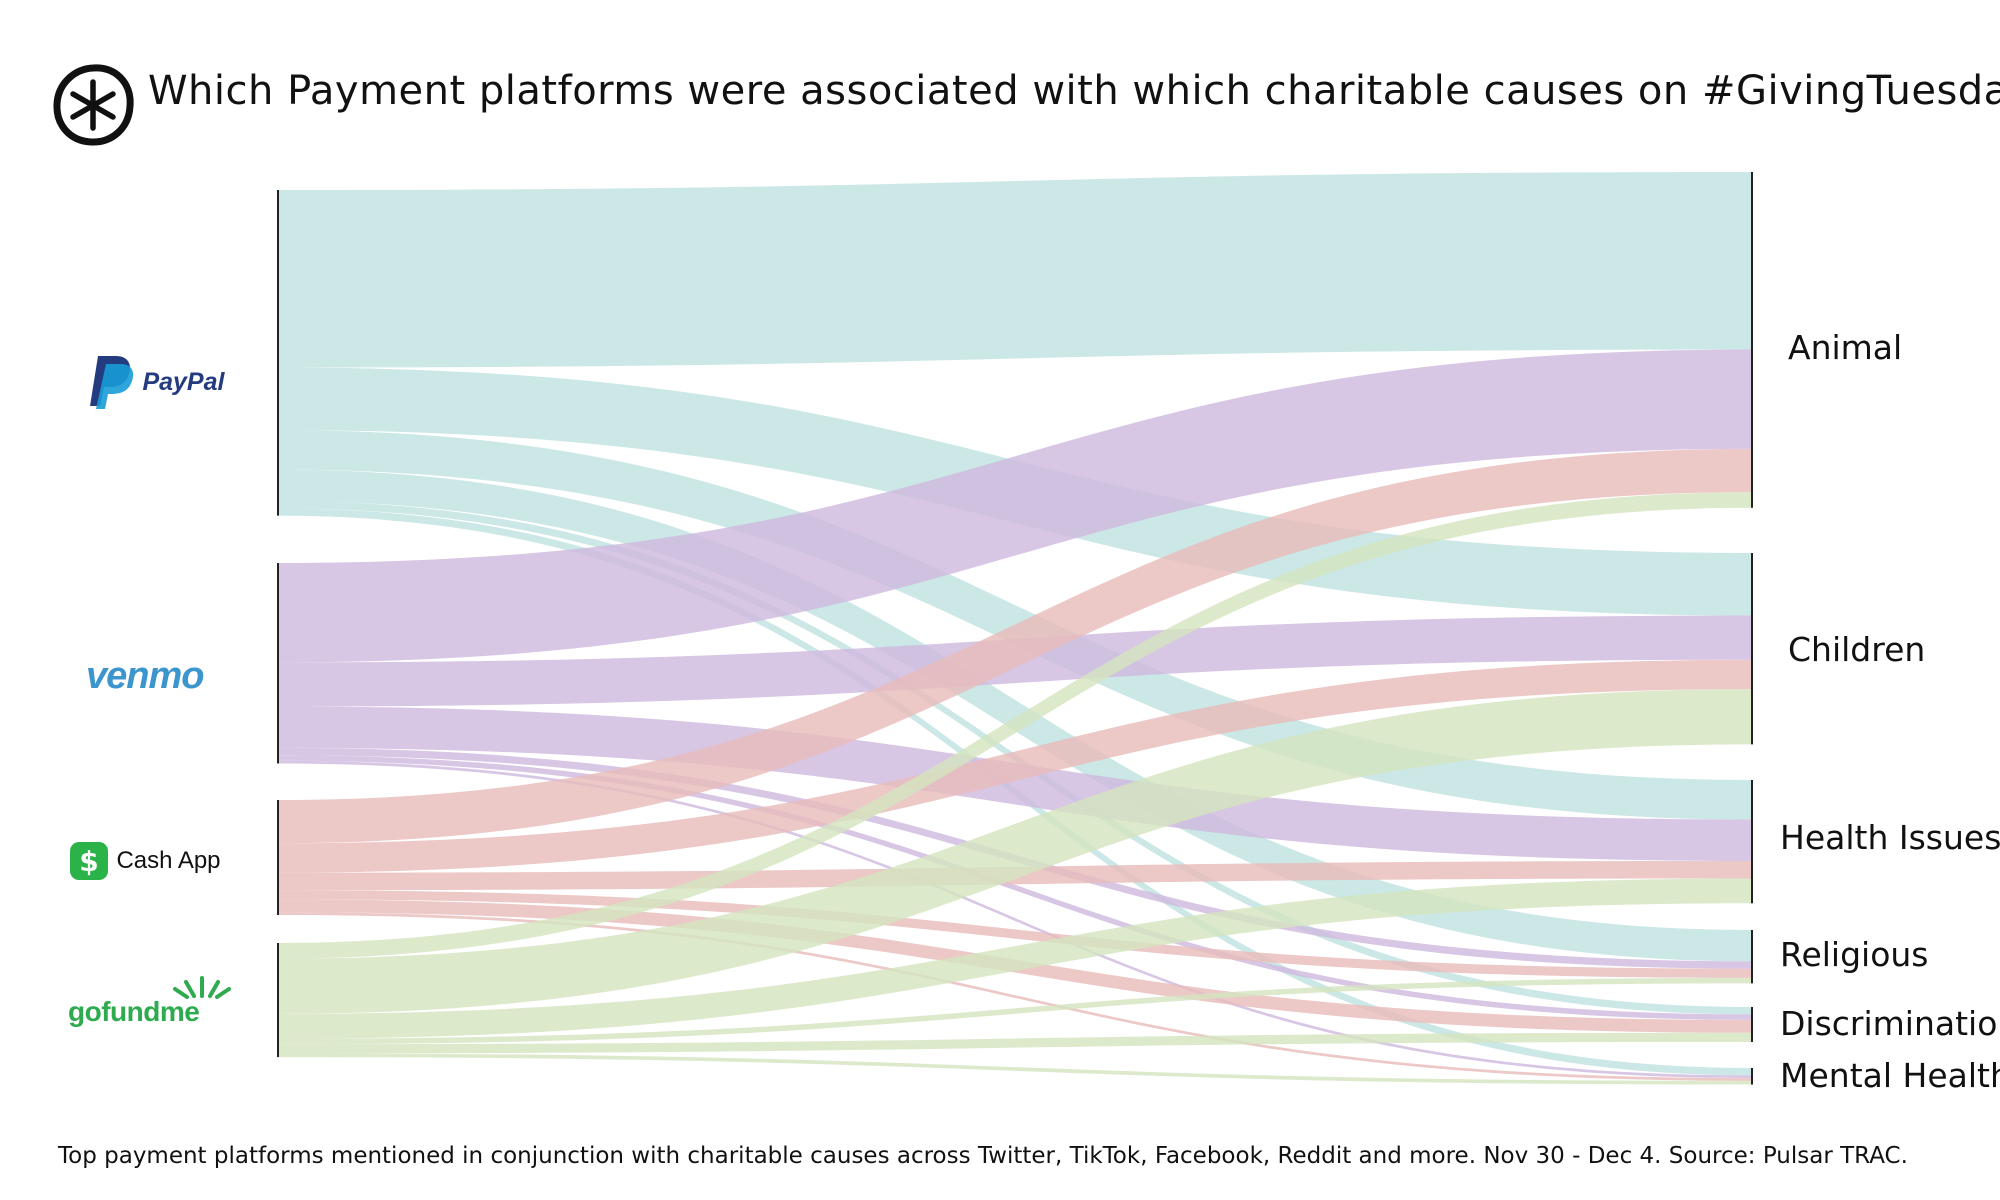  I want to click on target-label-health-issues: Health Issues, so click(1890, 837).